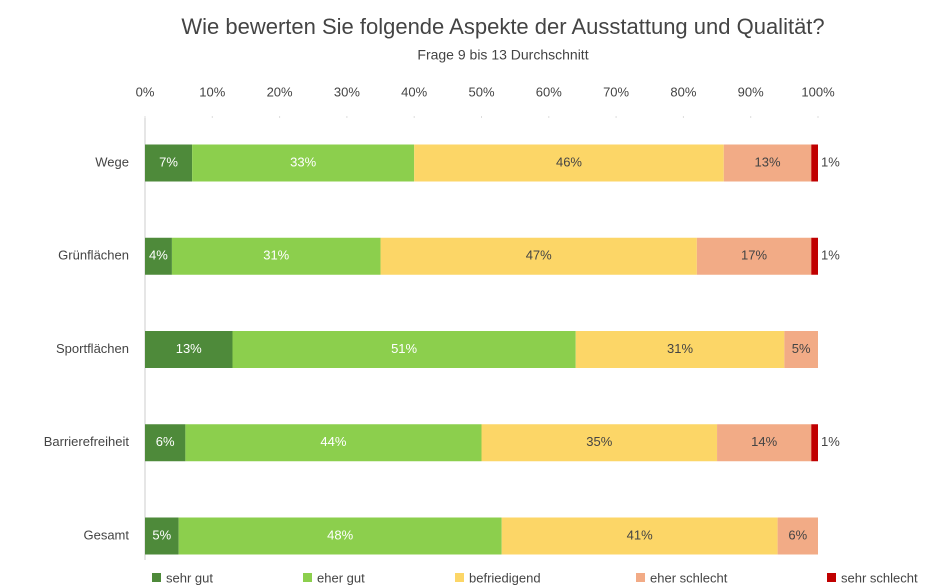 The width and height of the screenshot is (940, 588). I want to click on chart-subtitle: Frage 9 bis 13 Durchschnitt, so click(502, 55).